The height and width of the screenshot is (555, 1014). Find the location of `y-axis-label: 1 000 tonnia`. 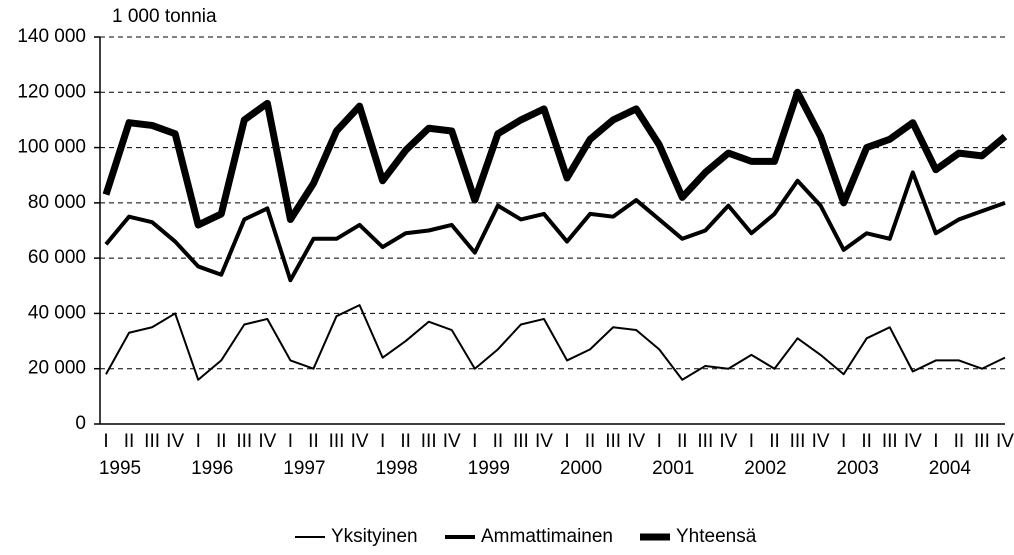

y-axis-label: 1 000 tonnia is located at coordinates (164, 16).